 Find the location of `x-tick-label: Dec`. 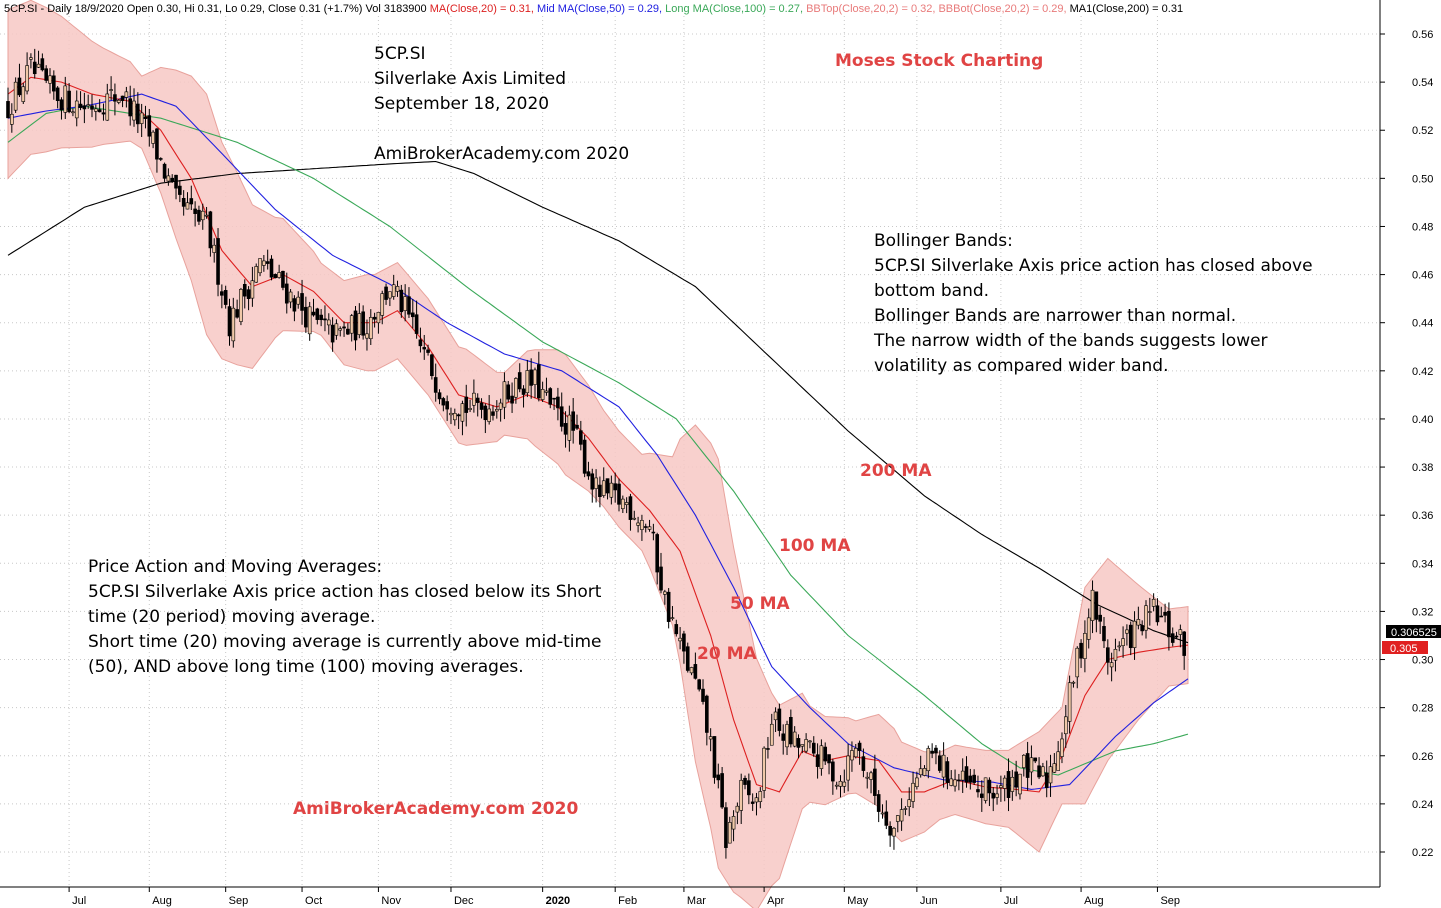

x-tick-label: Dec is located at coordinates (464, 901).